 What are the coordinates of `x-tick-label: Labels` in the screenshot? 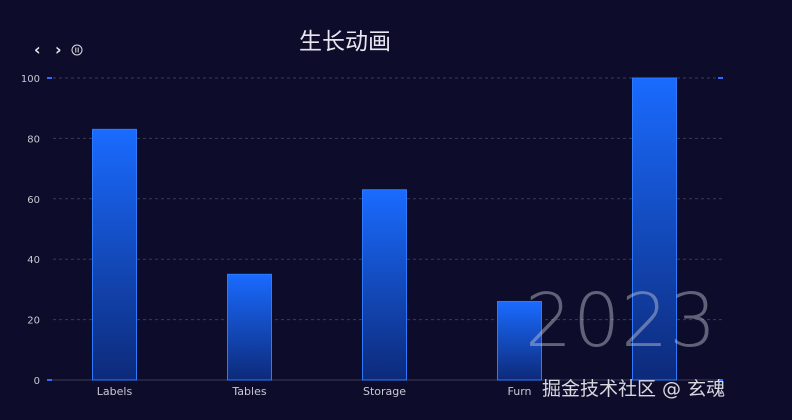 It's located at (115, 391).